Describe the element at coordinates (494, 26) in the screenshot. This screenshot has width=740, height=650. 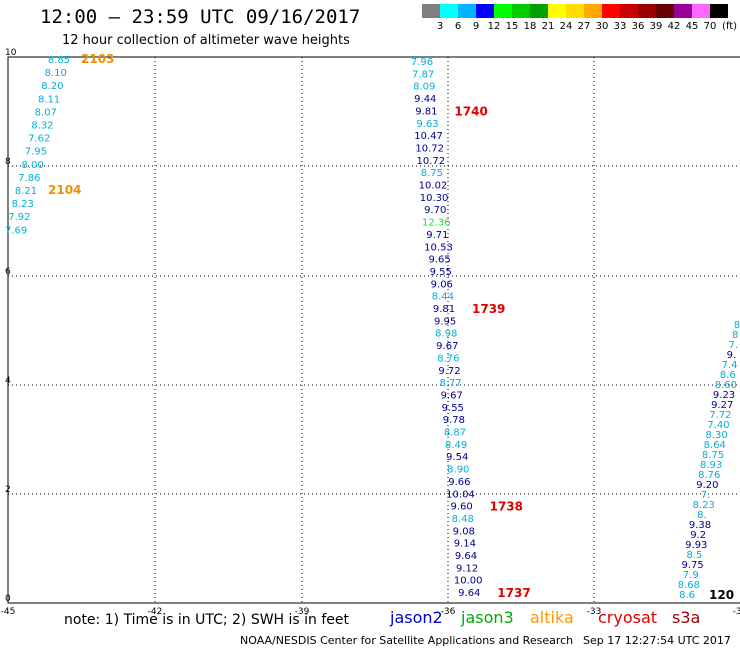
I see `scale-label: 12` at that location.